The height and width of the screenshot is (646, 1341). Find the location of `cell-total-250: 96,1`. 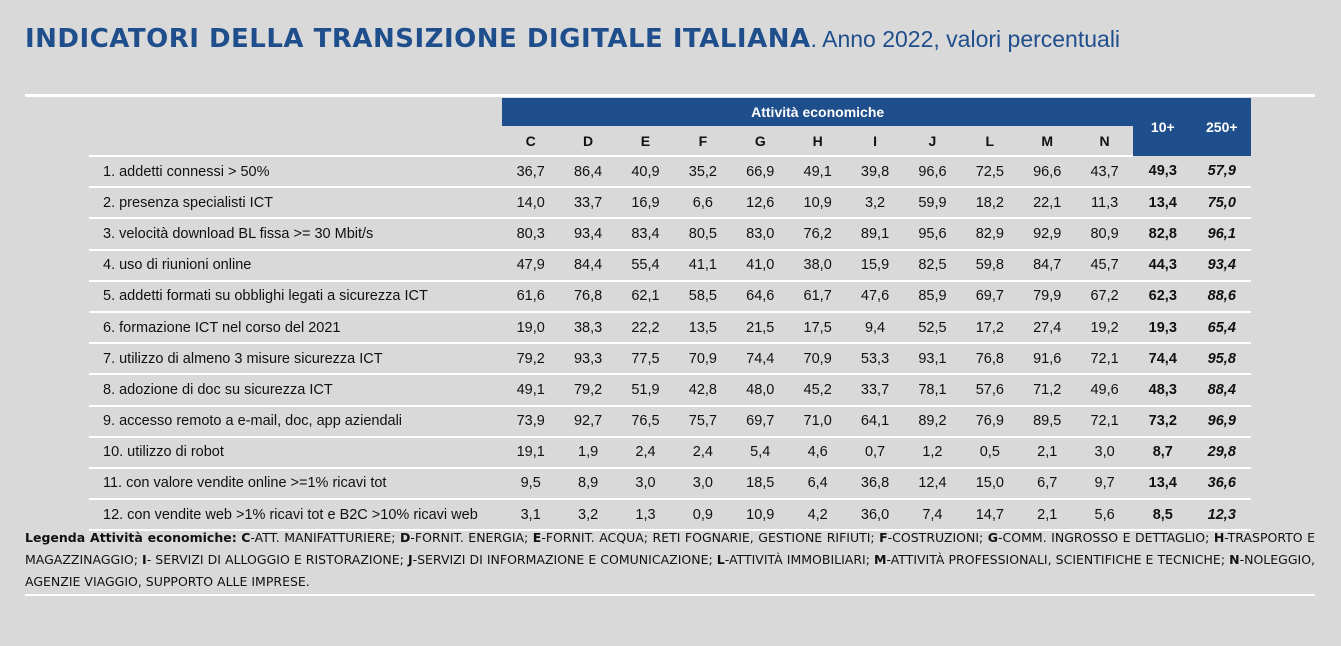

cell-total-250: 96,1 is located at coordinates (1222, 234).